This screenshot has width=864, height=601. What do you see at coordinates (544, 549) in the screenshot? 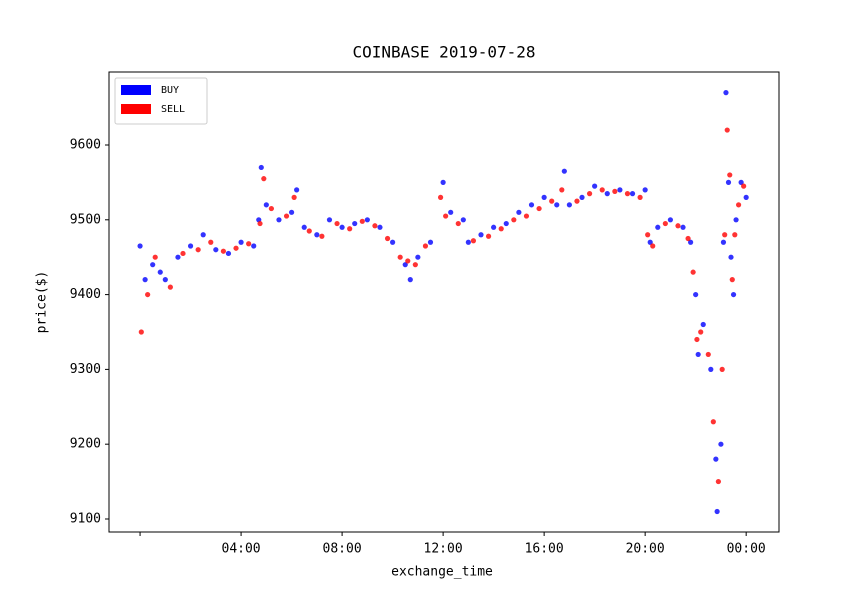
I see `x-tick-label: 16:00` at bounding box center [544, 549].